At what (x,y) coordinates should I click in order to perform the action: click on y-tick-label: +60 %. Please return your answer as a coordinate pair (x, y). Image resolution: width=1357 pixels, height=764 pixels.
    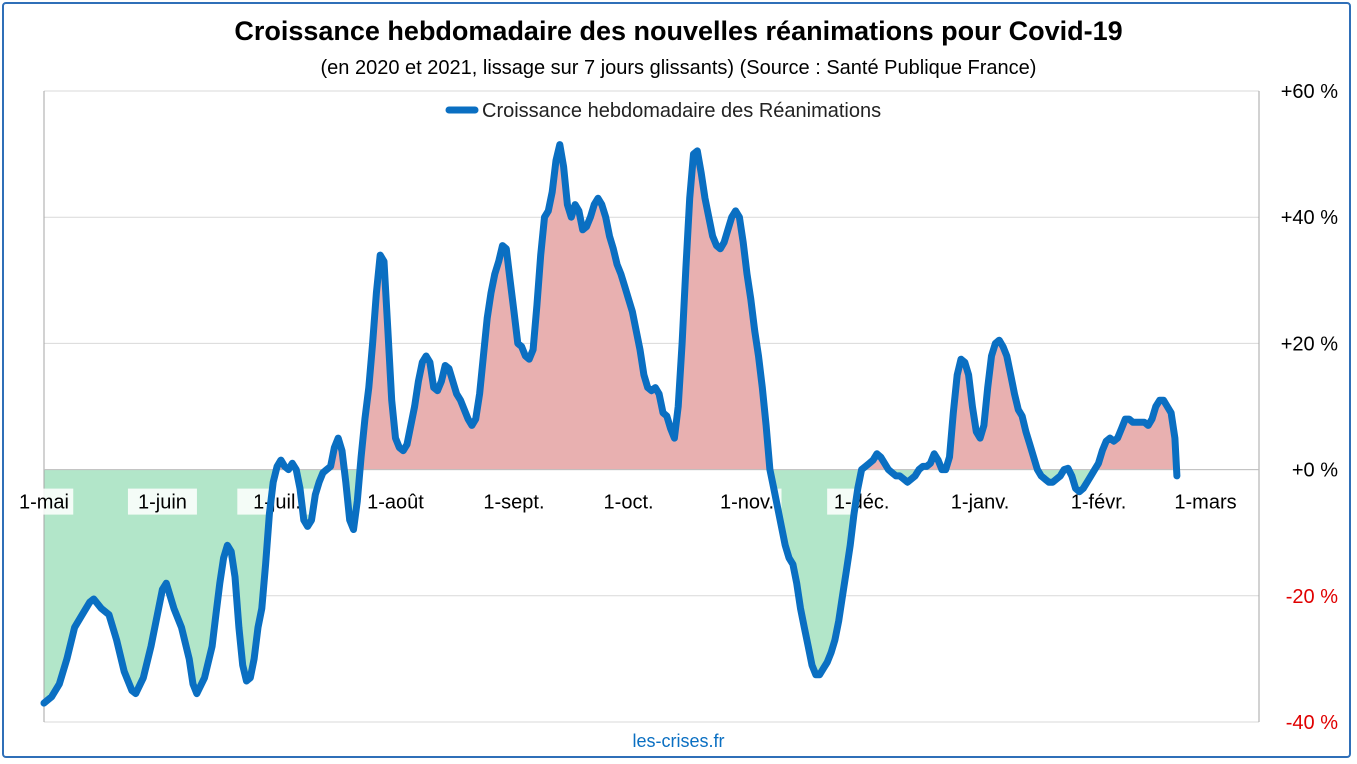
    Looking at the image, I should click on (1309, 92).